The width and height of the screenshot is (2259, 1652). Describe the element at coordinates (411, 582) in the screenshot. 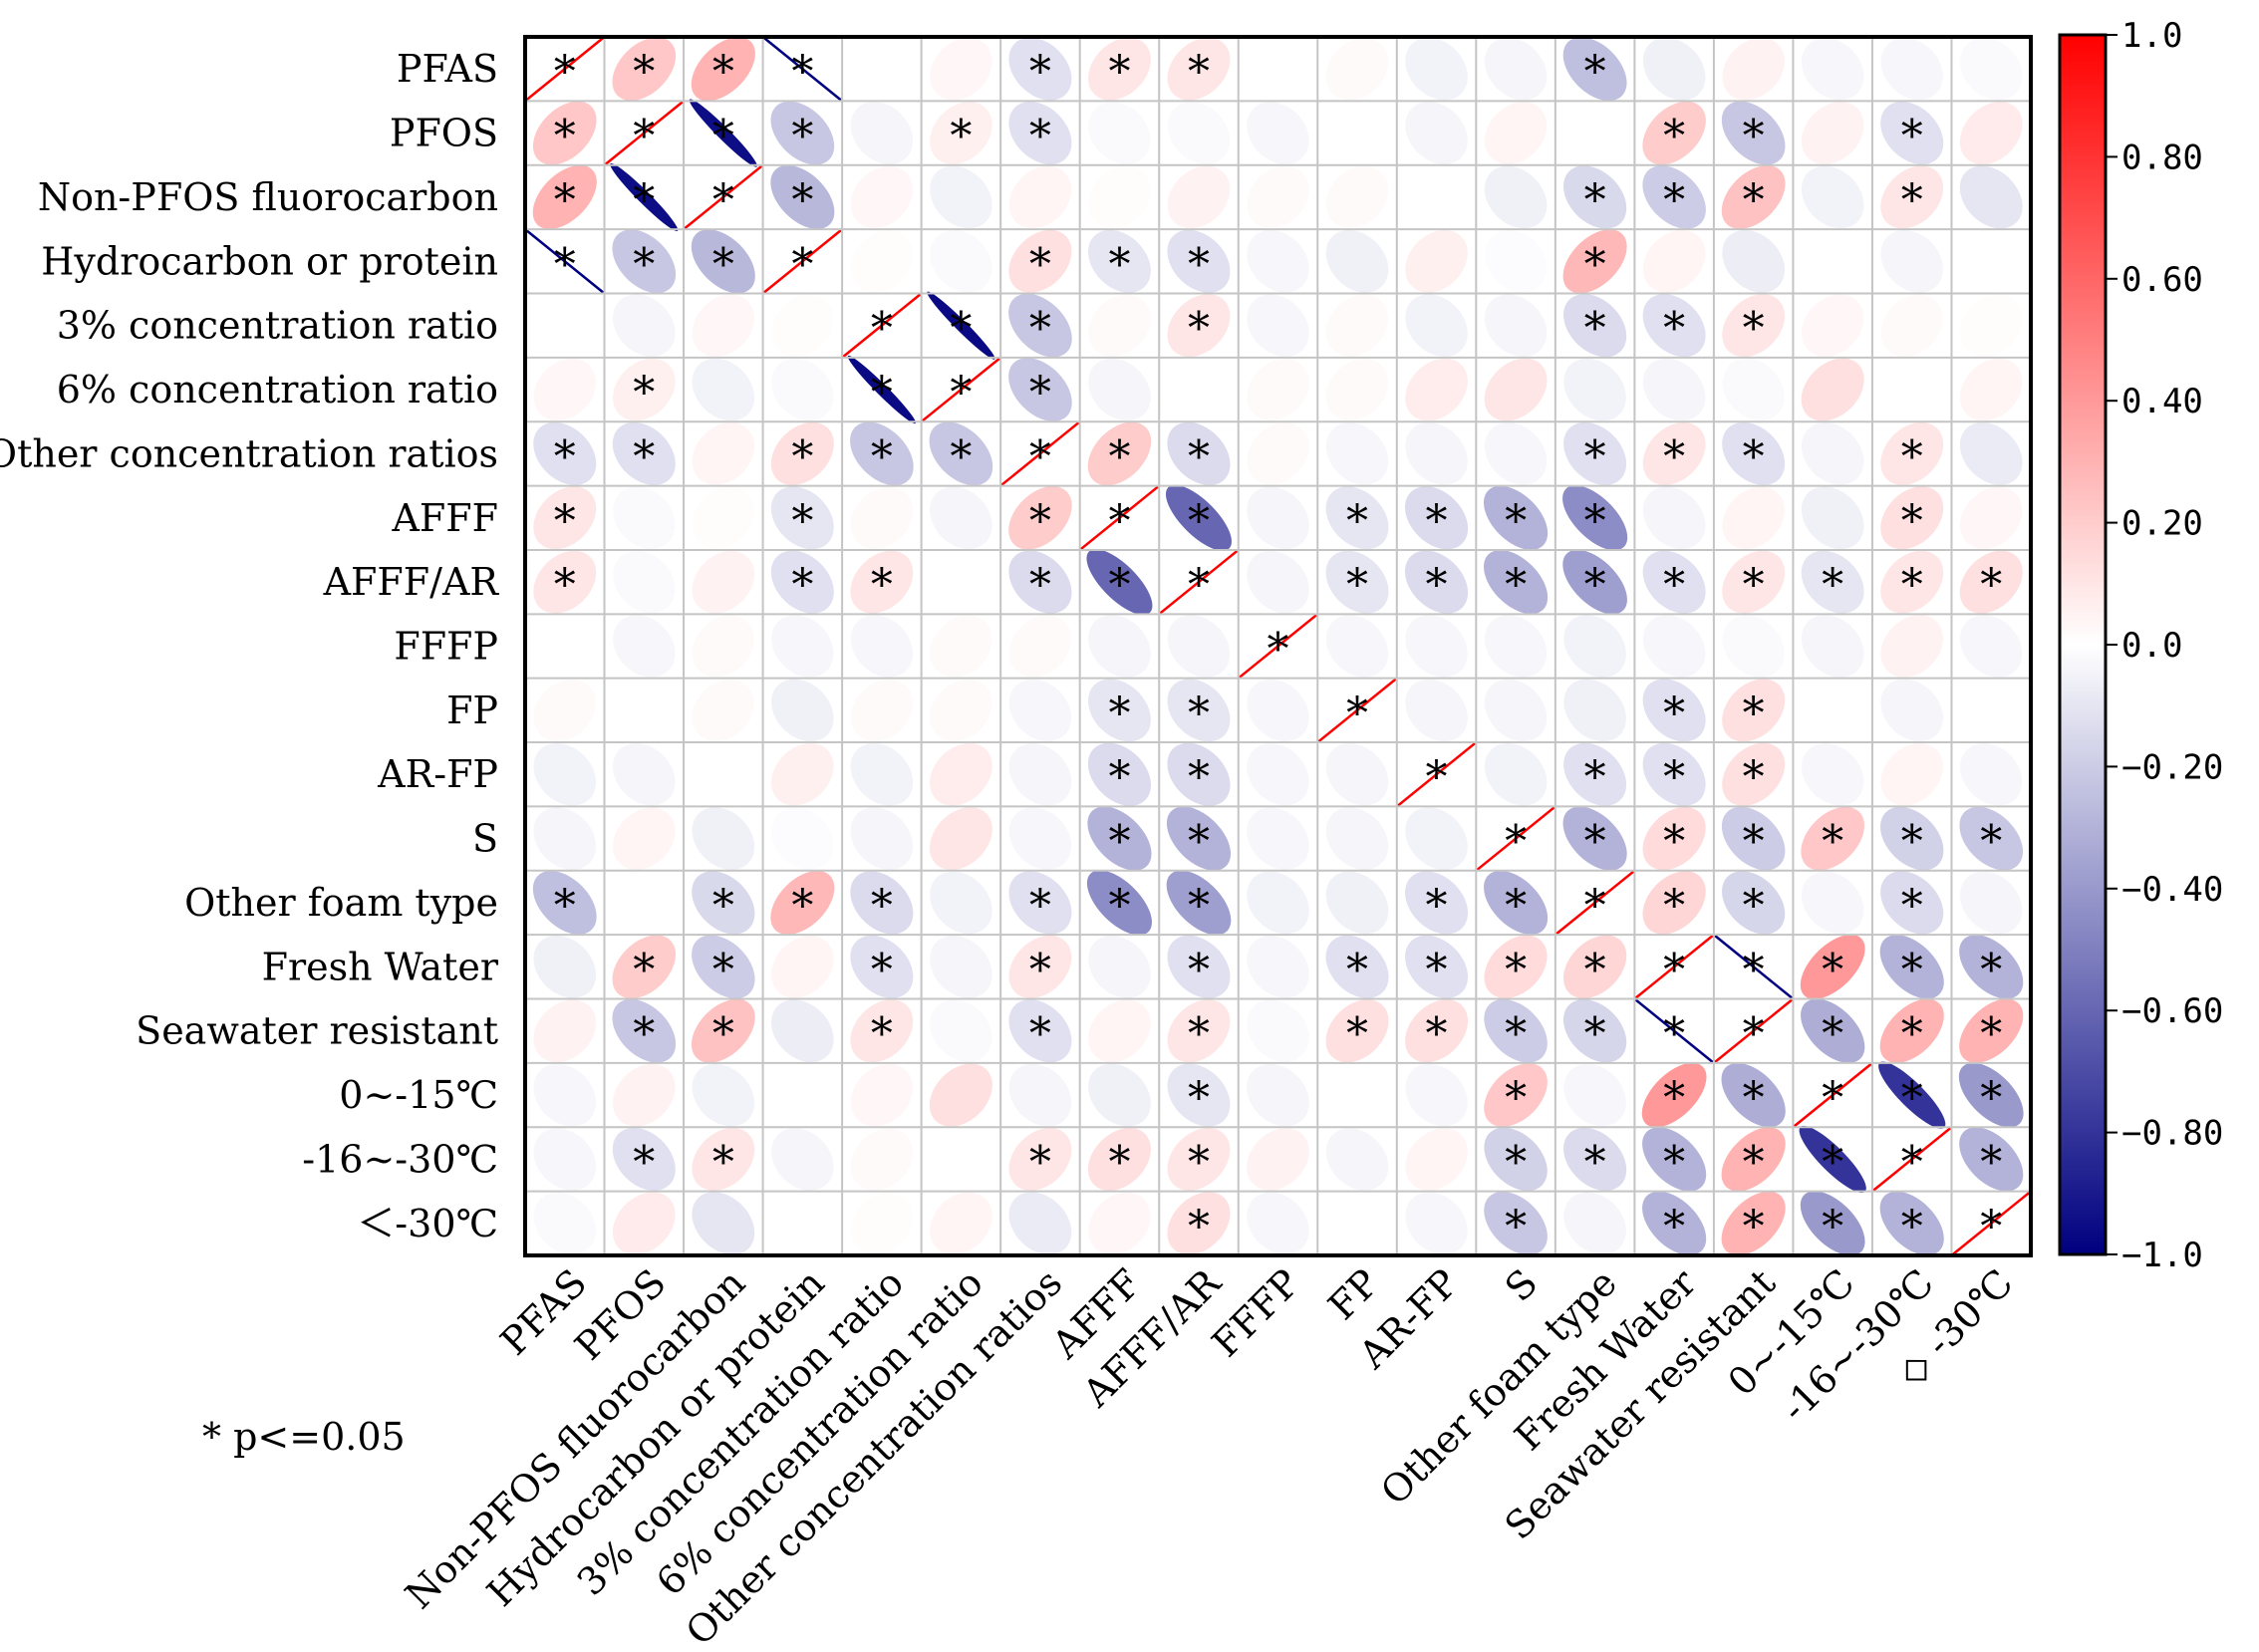

I see `row-label: AFFF/AR` at that location.